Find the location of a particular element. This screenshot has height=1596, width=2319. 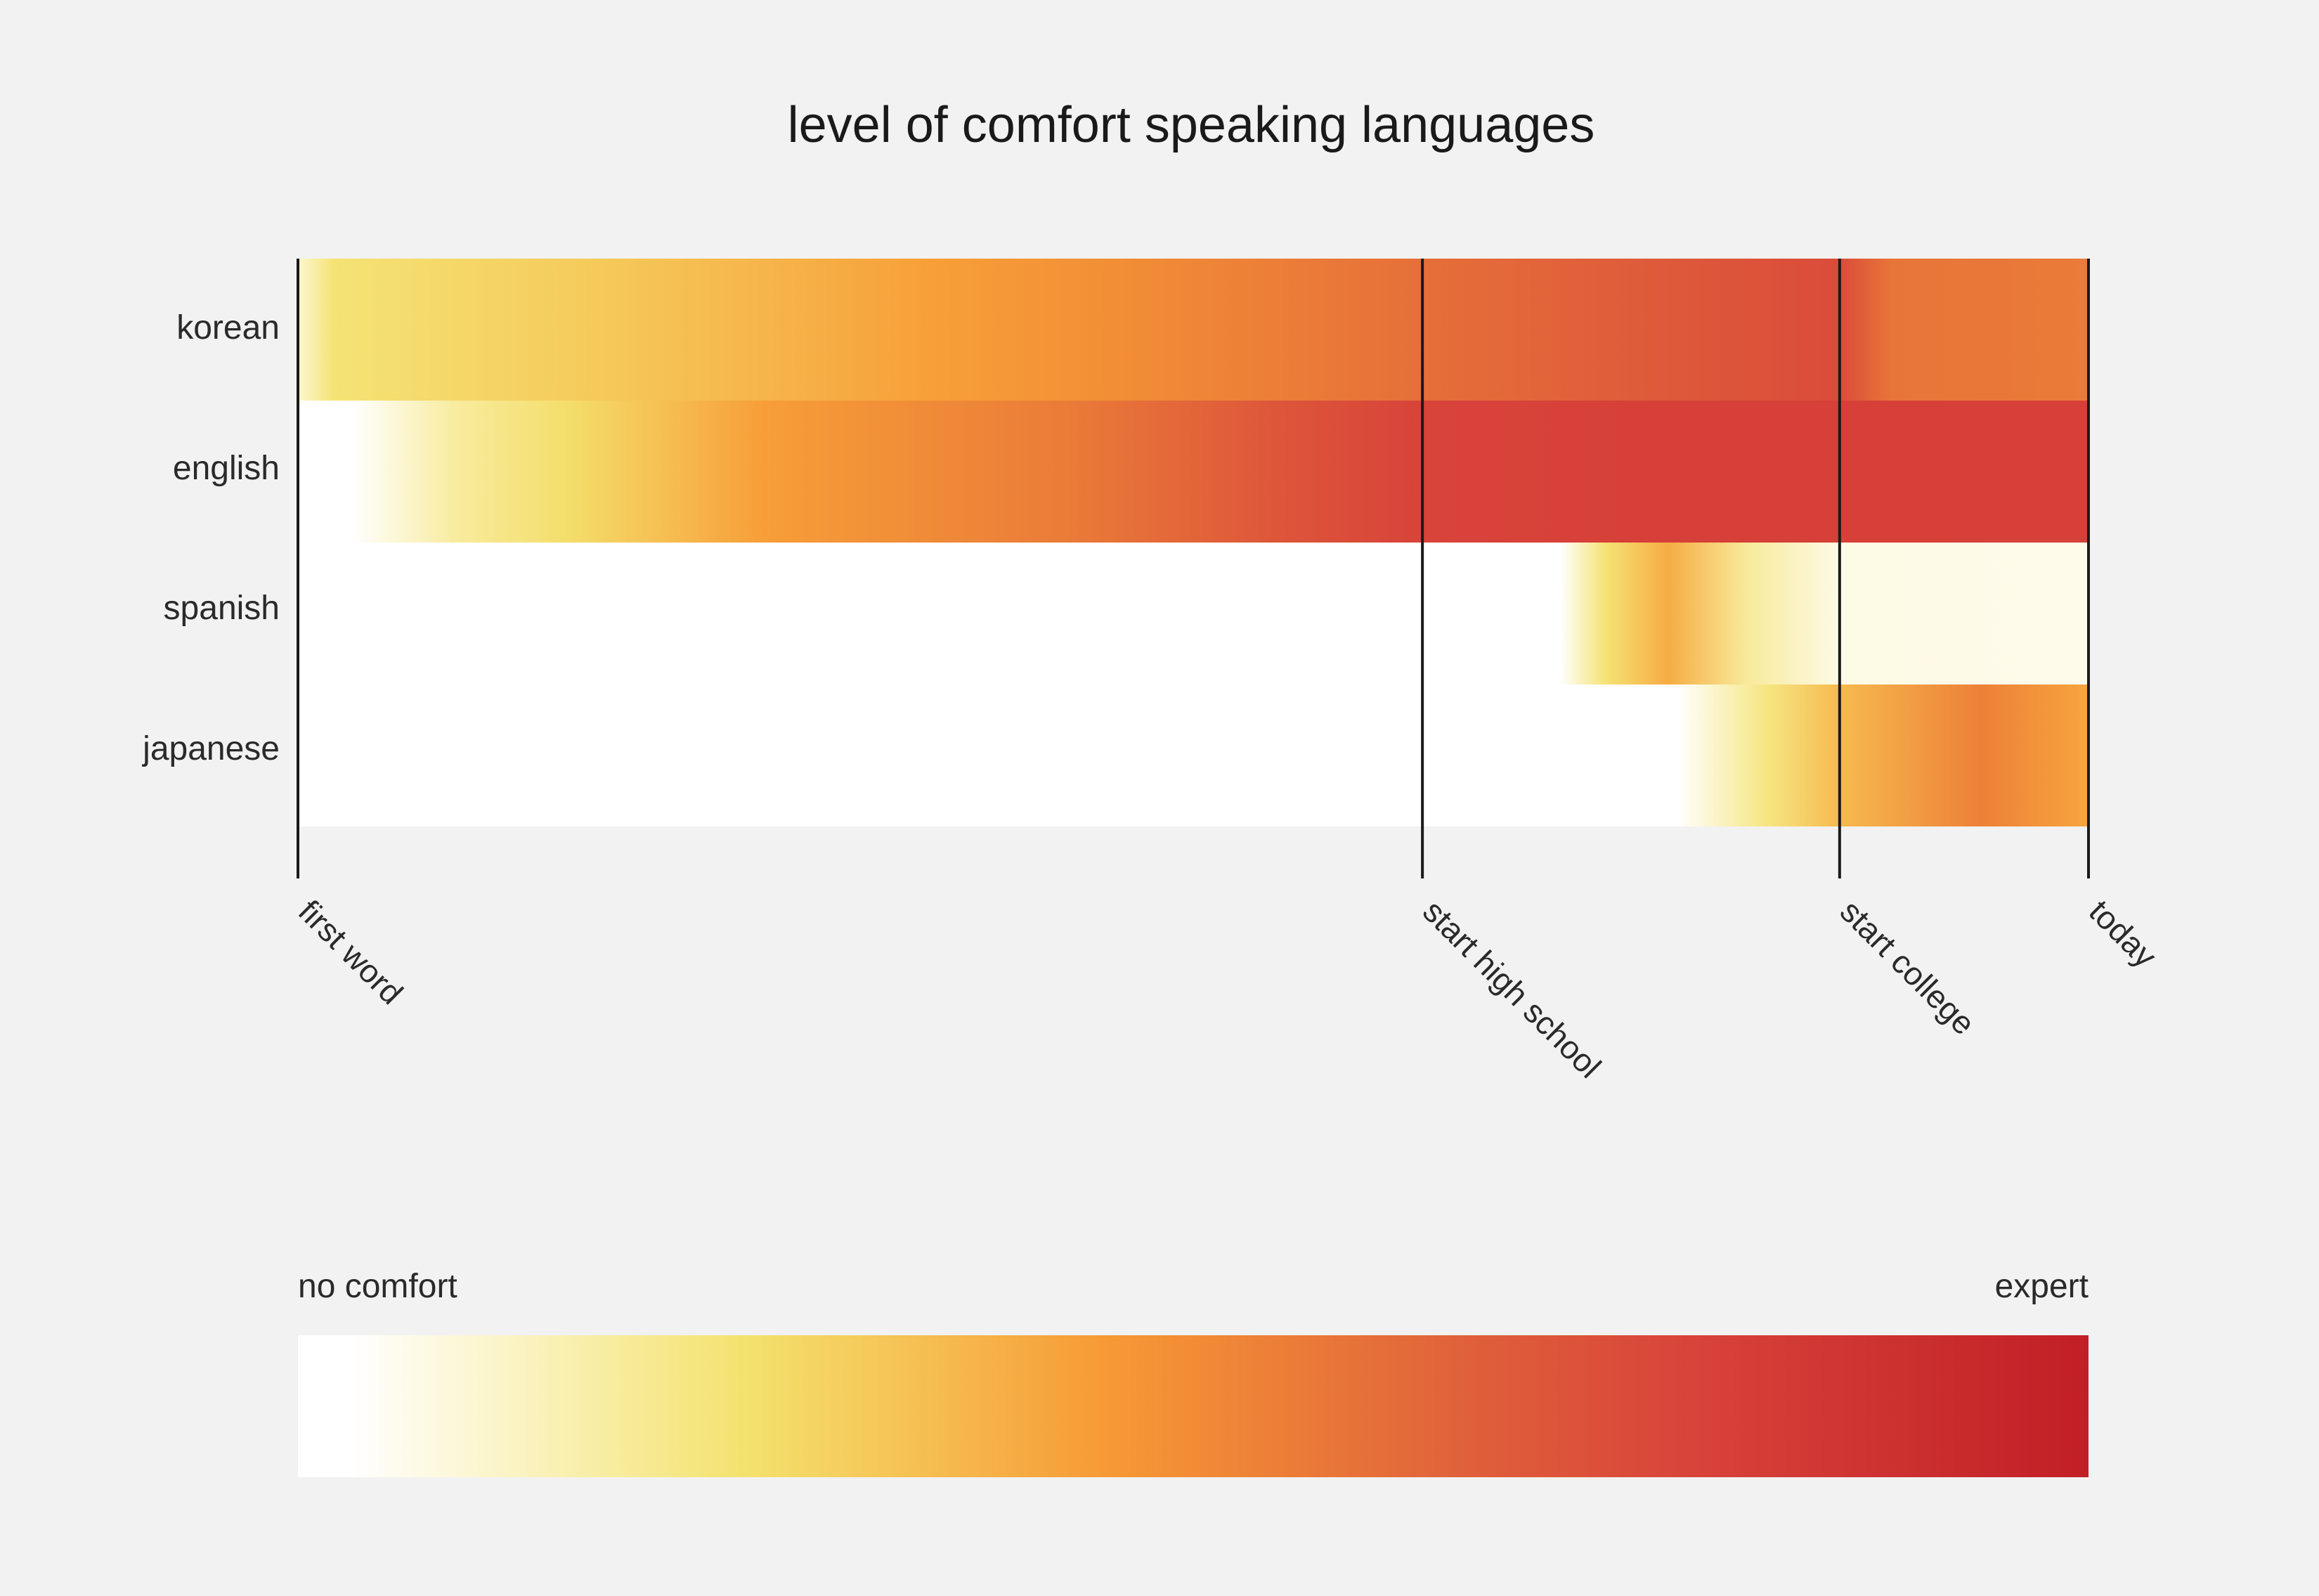

legend-max-label: expert is located at coordinates (2042, 1286).